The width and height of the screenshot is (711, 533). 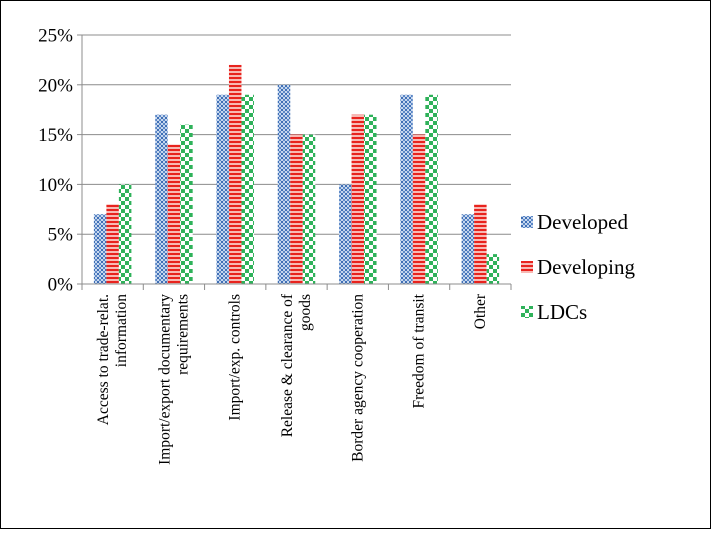 I want to click on x-category-label: Other, so click(x=480, y=311).